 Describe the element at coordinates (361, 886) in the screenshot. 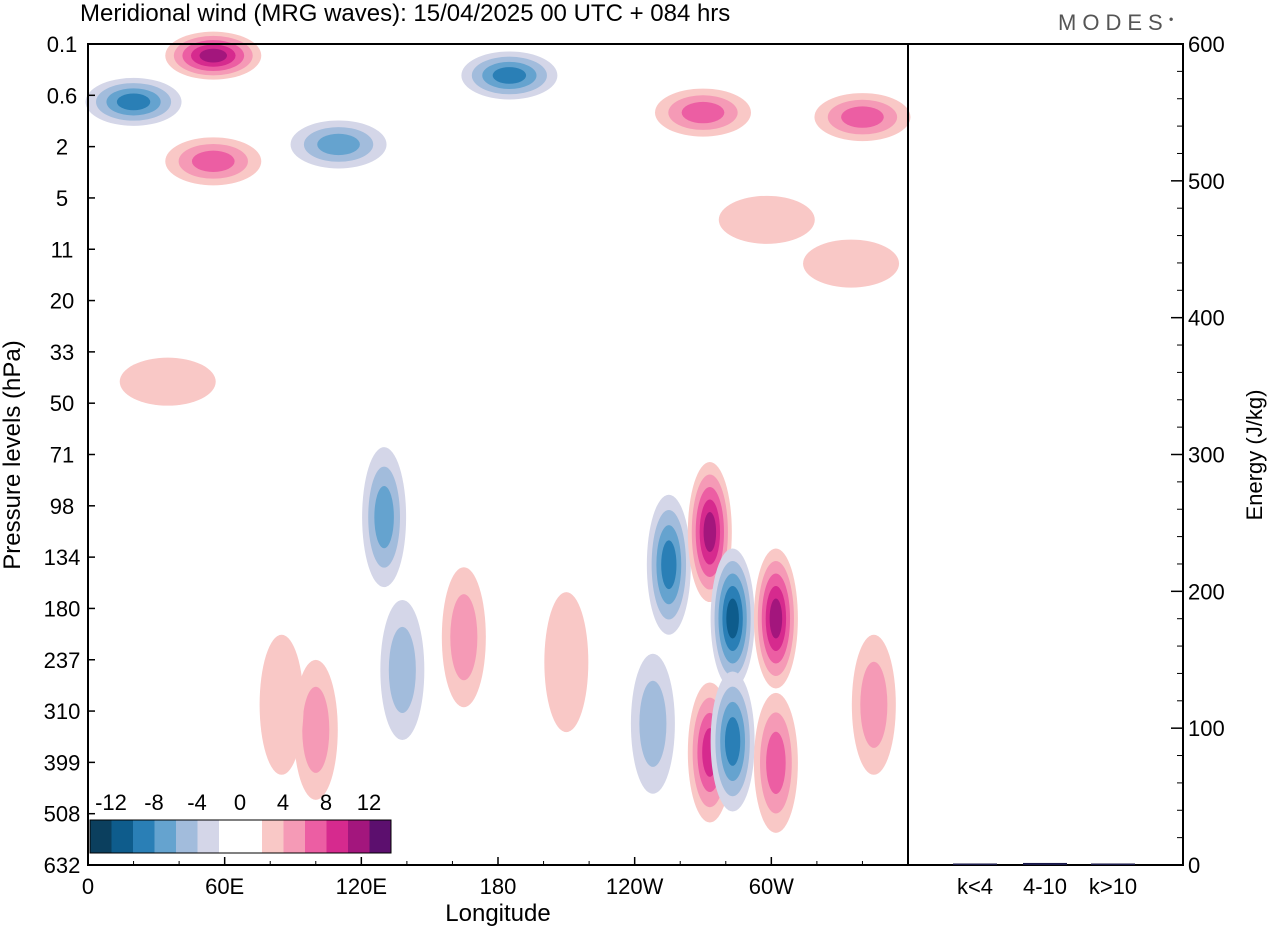

I see `x-tick-label: 120E` at that location.